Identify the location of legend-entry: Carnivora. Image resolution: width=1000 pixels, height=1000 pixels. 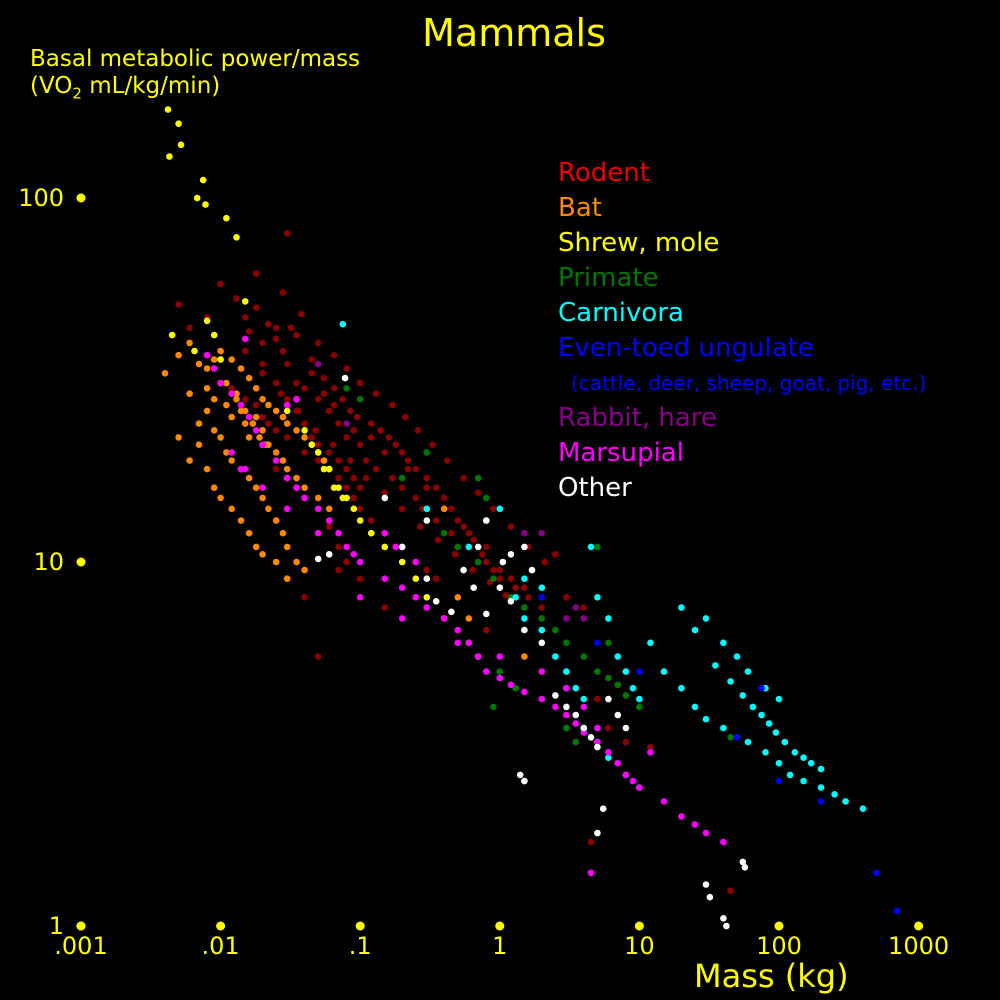
(621, 313).